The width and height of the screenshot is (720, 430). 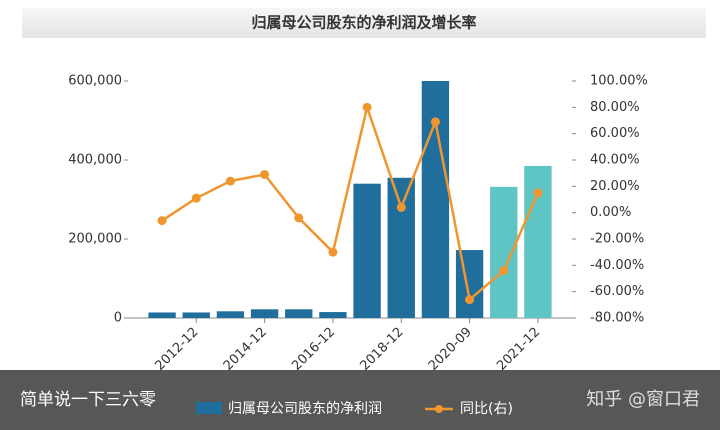 I want to click on caption-bar, so click(x=360, y=400).